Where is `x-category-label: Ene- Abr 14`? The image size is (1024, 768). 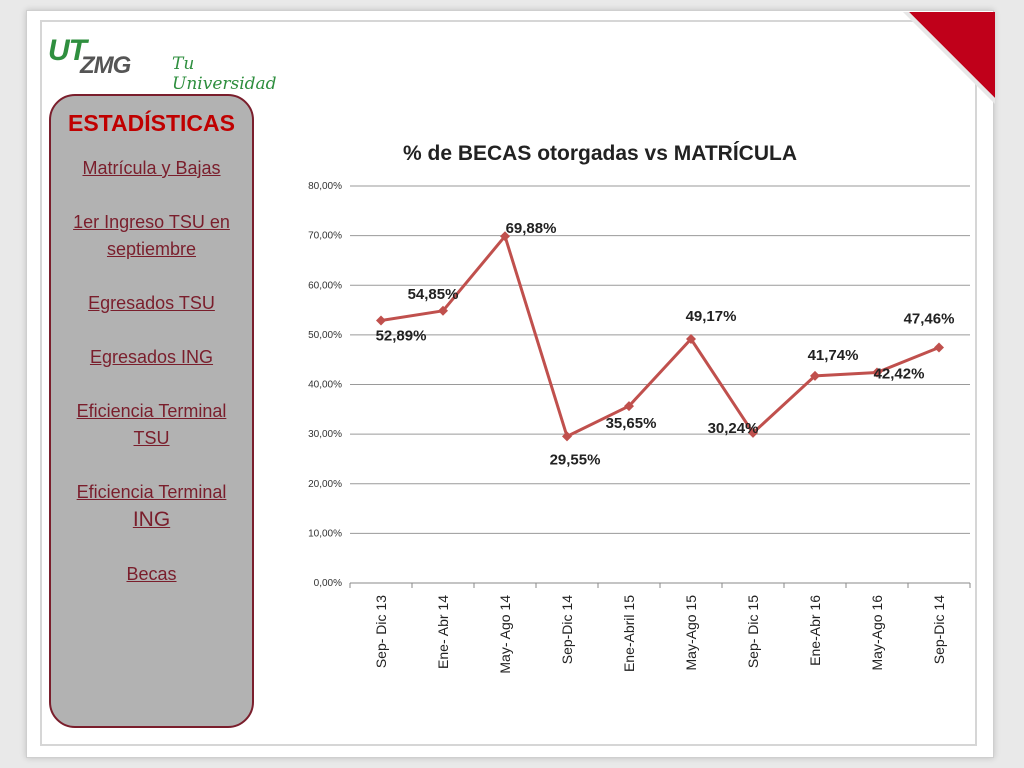
x-category-label: Ene- Abr 14 is located at coordinates (443, 632).